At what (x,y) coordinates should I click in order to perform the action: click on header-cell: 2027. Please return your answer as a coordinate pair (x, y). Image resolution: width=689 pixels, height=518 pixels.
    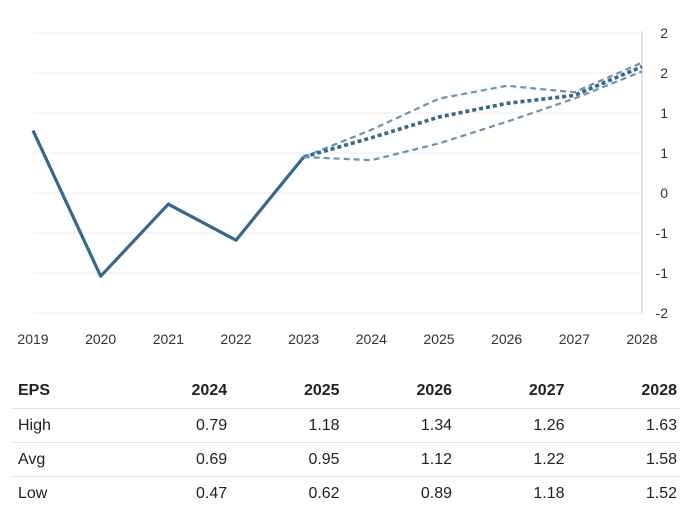
    Looking at the image, I should click on (546, 390).